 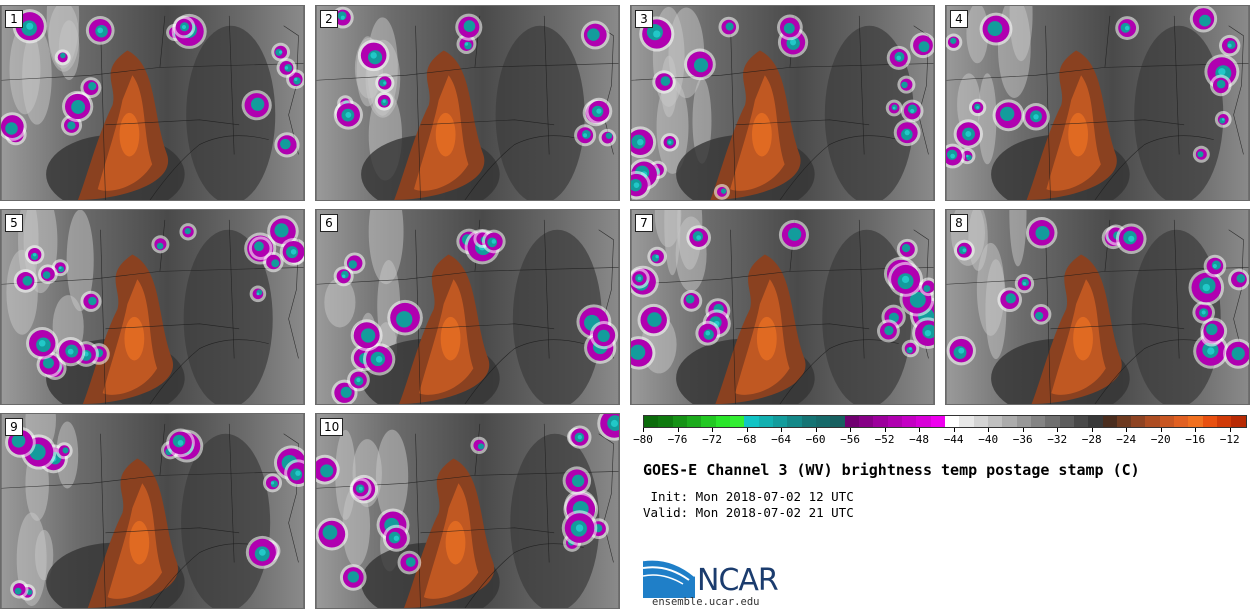 I want to click on colorbar, so click(x=945, y=421).